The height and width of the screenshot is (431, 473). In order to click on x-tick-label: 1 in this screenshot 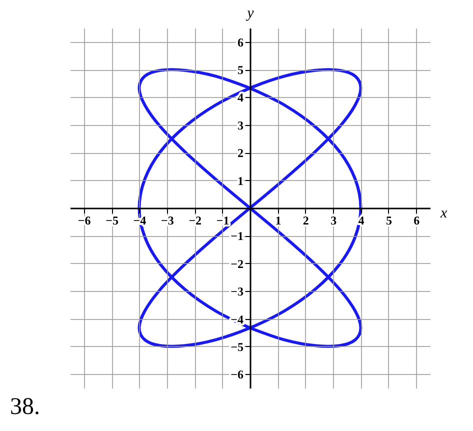, I will do `click(278, 221)`.